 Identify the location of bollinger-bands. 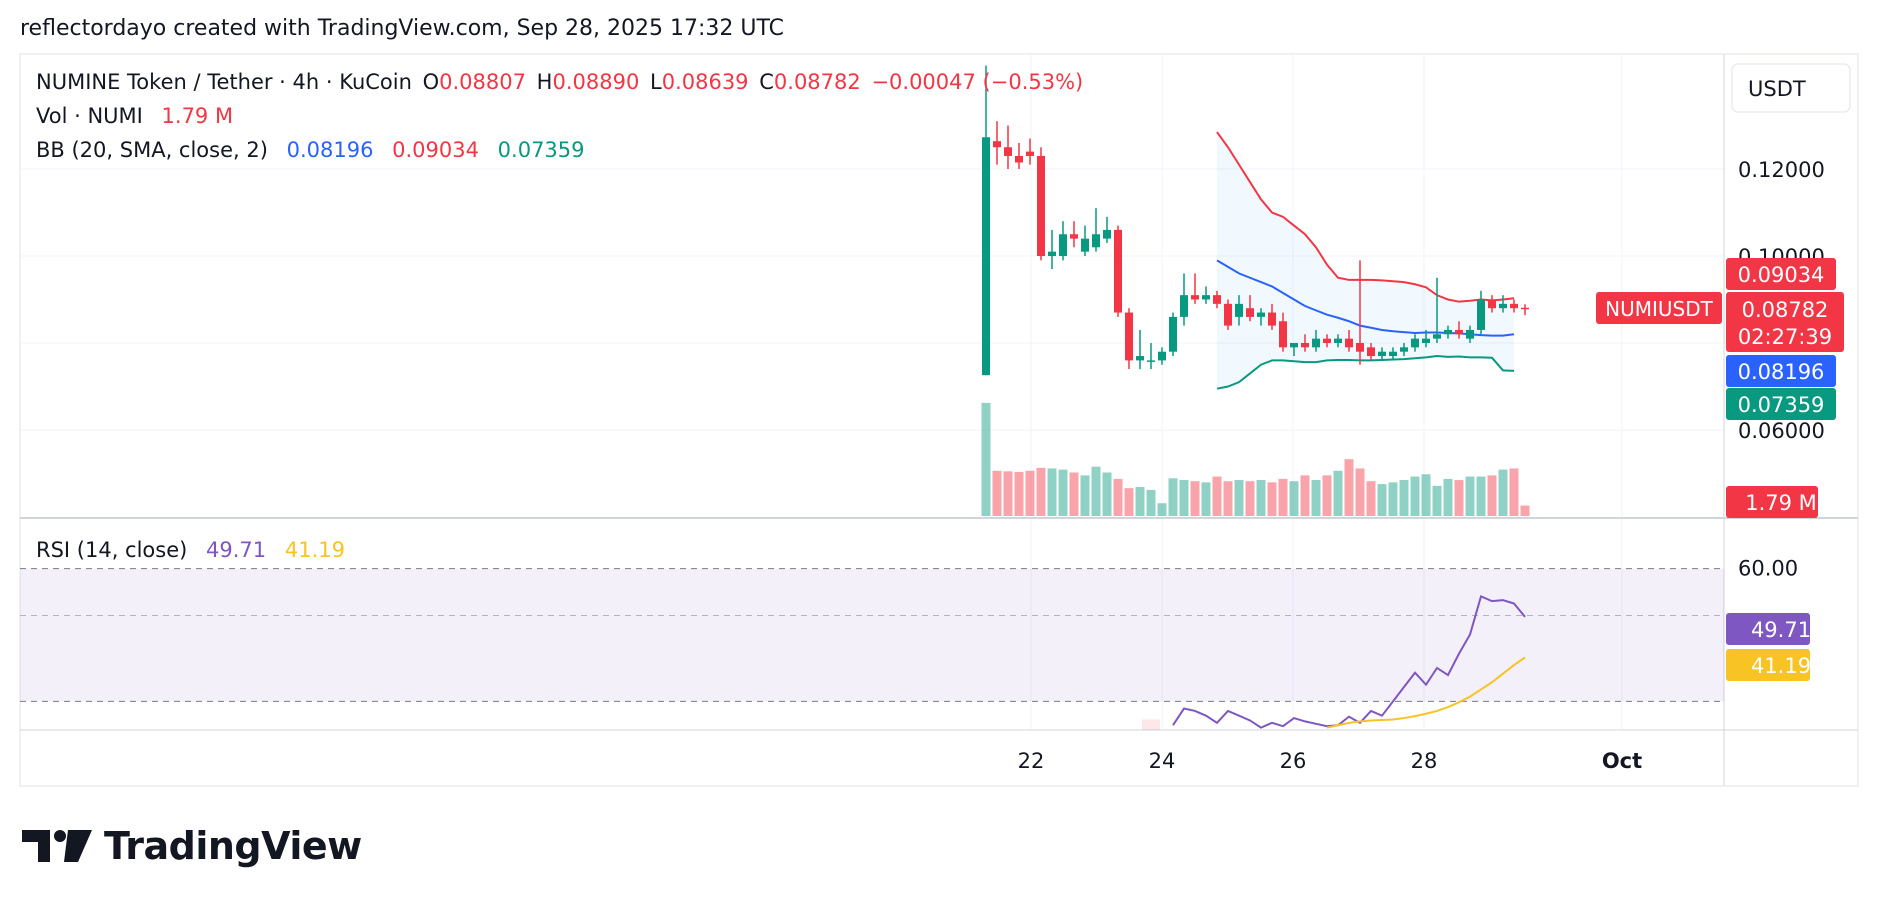
(1365, 260).